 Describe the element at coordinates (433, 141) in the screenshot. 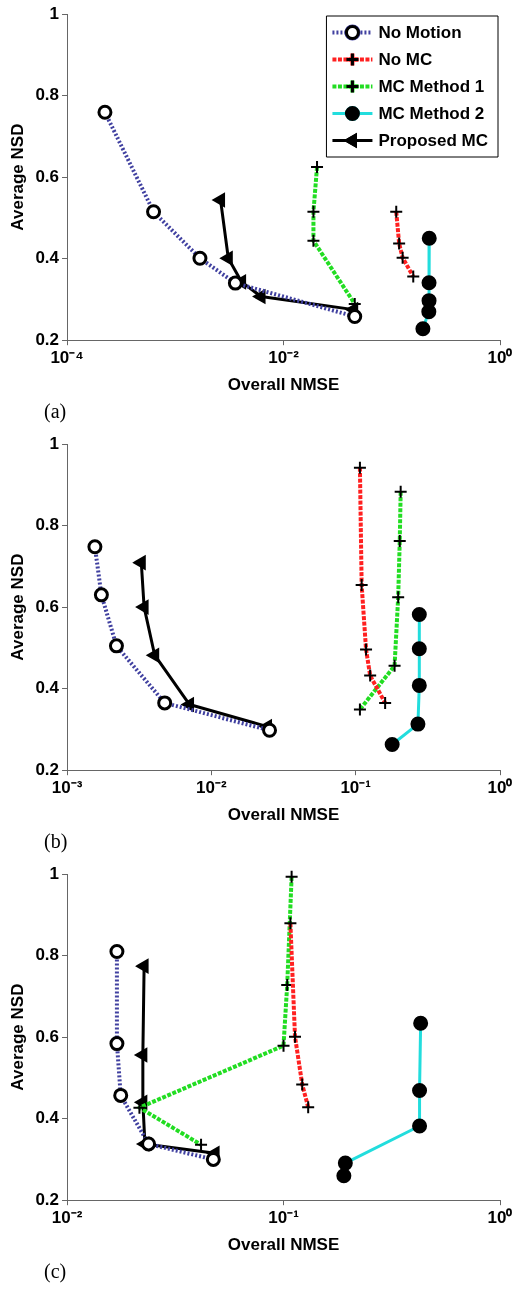

I see `legend-label: Proposed MC` at that location.